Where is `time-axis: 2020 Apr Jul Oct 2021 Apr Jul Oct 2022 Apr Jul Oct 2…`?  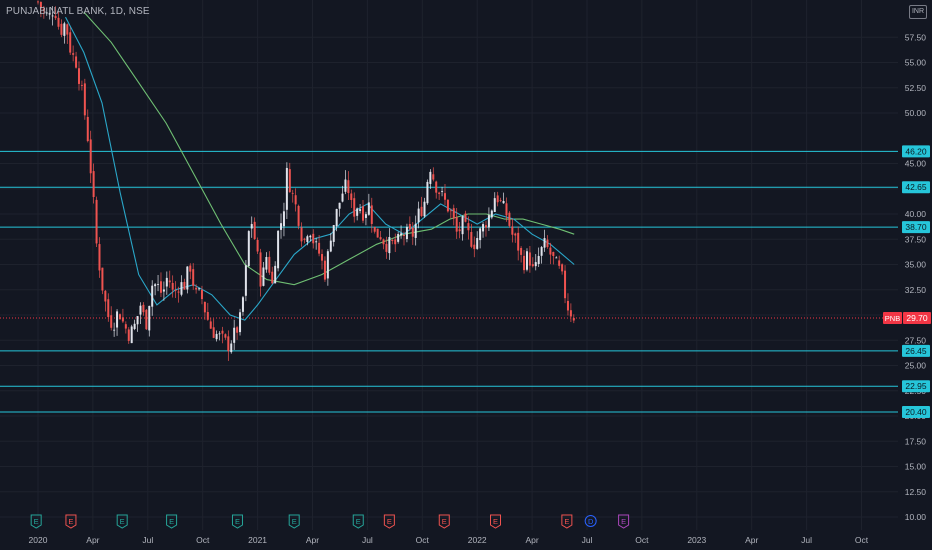
time-axis: 2020 Apr Jul Oct 2021 Apr Jul Oct 2022 Apr Jul Oct 2… is located at coordinates (449, 540).